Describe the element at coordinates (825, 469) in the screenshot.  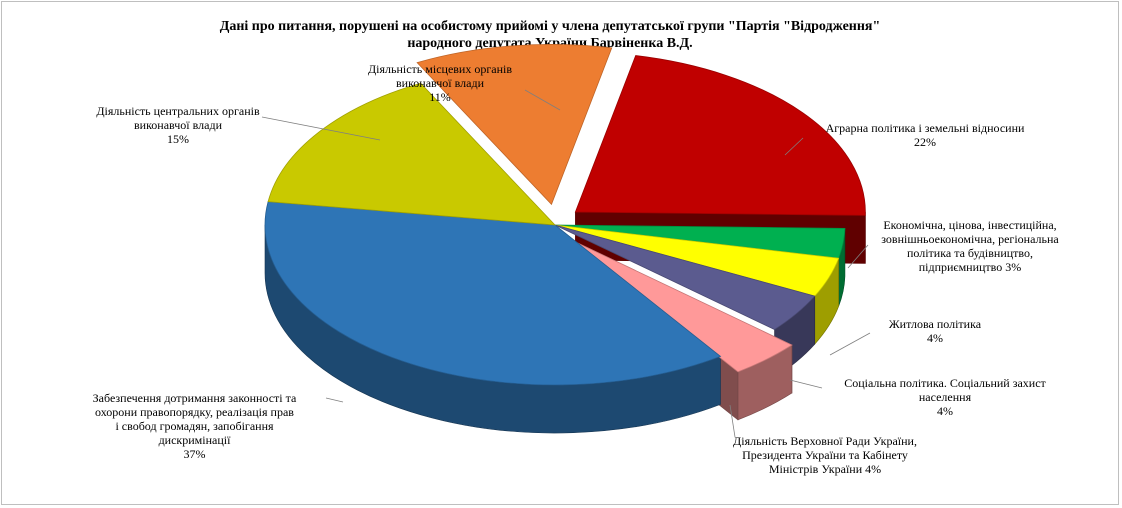
I see `slice-label-parliament-line-3: Міністрів України 4%` at that location.